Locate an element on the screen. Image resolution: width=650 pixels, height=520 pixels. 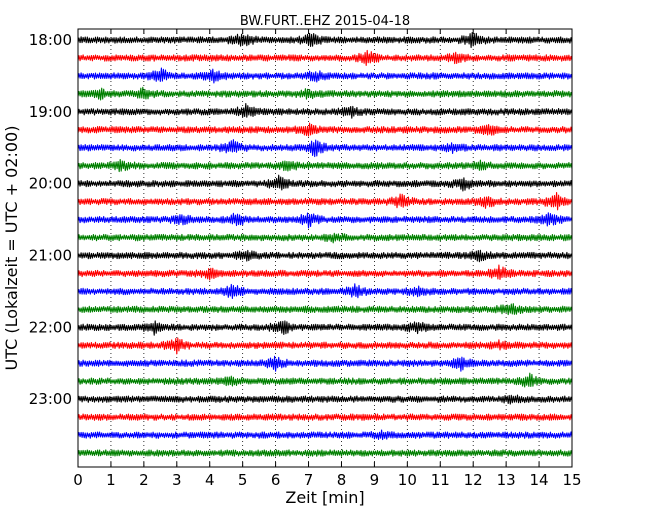
x-tick-label: 9 is located at coordinates (375, 480).